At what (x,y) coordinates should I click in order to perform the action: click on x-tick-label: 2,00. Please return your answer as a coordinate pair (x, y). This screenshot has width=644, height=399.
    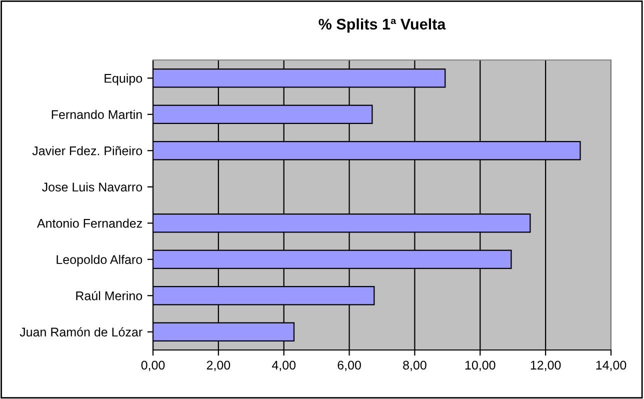
    Looking at the image, I should click on (218, 366).